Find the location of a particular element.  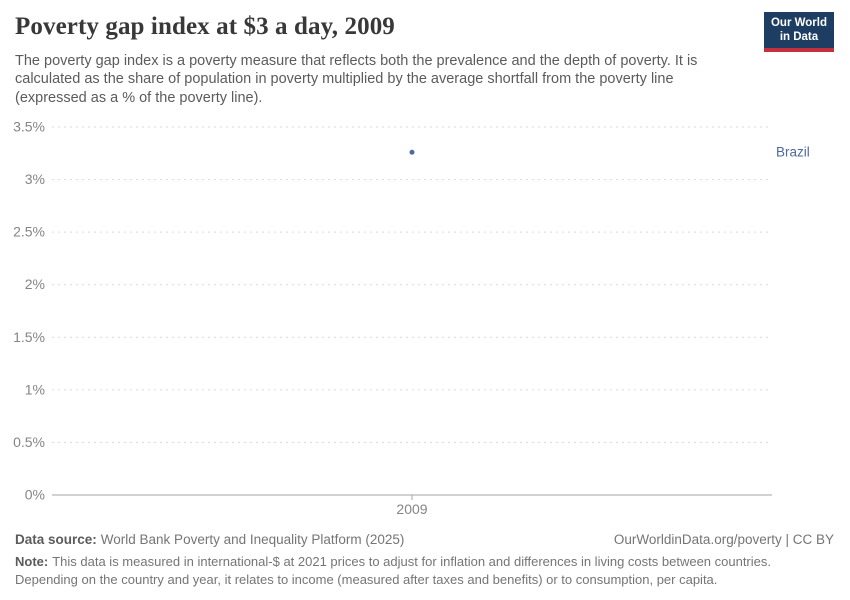

owid-logo-line1: Our World is located at coordinates (798, 23).